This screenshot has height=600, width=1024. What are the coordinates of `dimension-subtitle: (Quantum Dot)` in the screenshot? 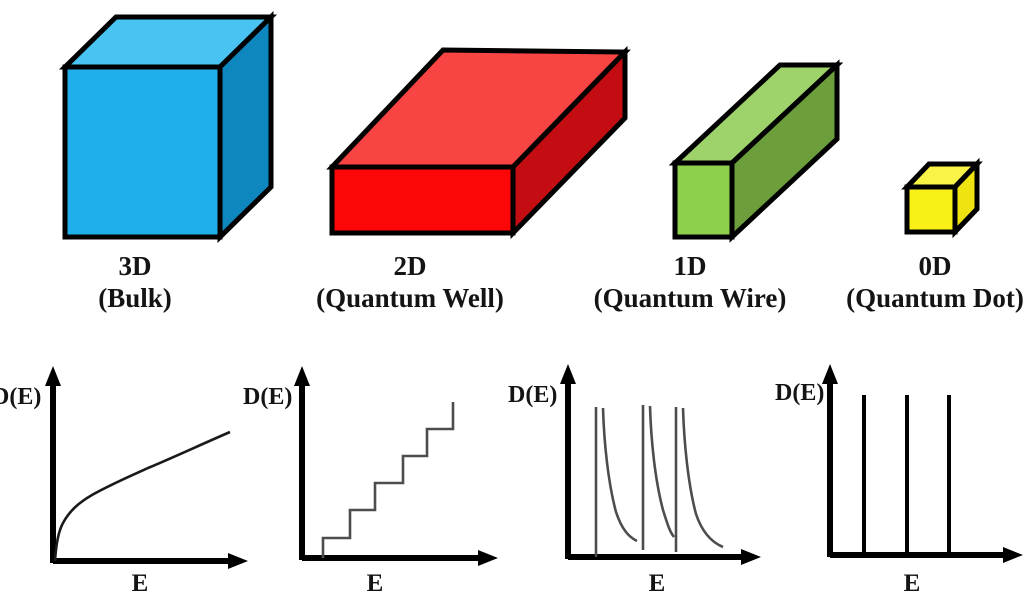 It's located at (935, 298).